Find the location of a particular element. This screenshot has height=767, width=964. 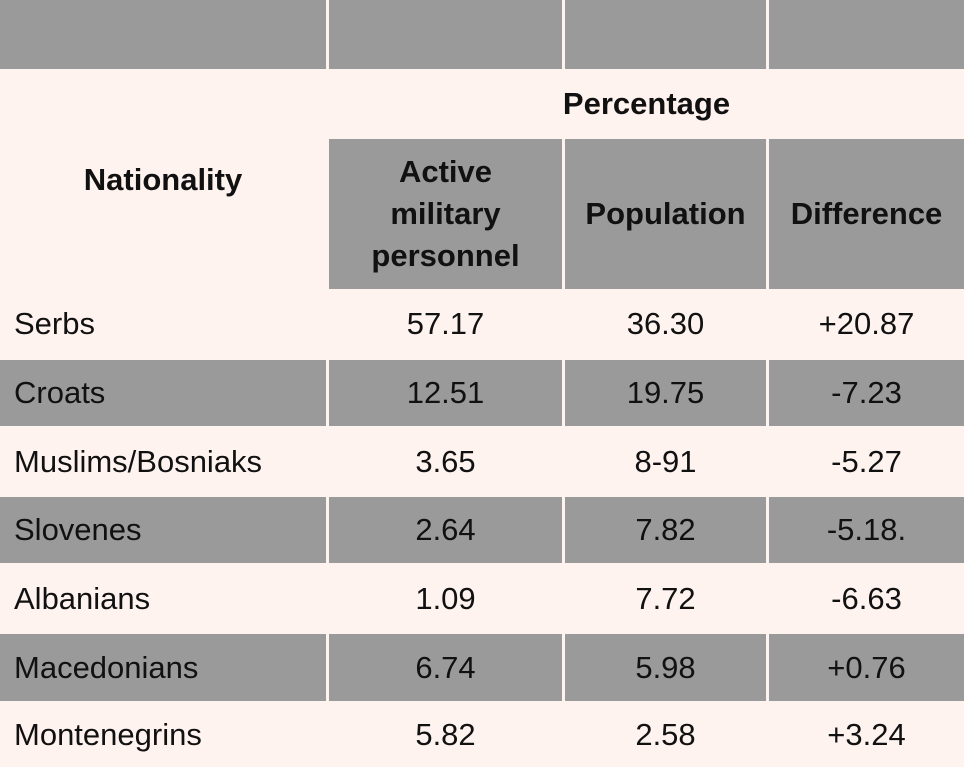

header-nationality-label: Nationality is located at coordinates (163, 179).